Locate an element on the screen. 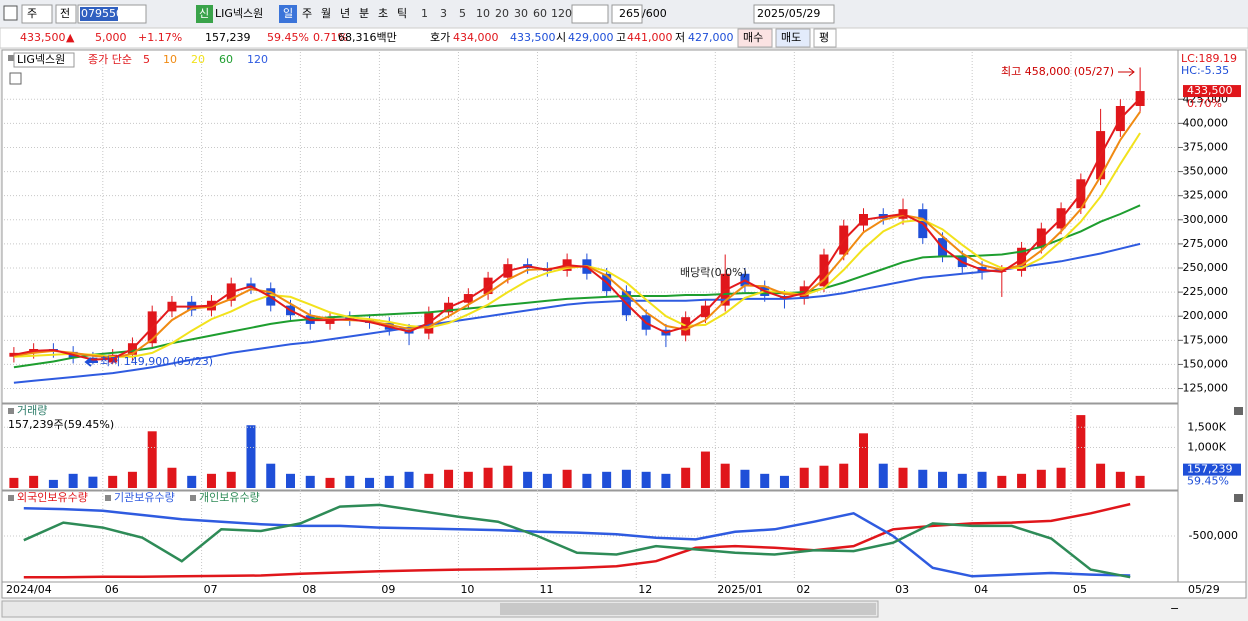 The height and width of the screenshot is (621, 1248). x-tick-label: 08 is located at coordinates (309, 589).